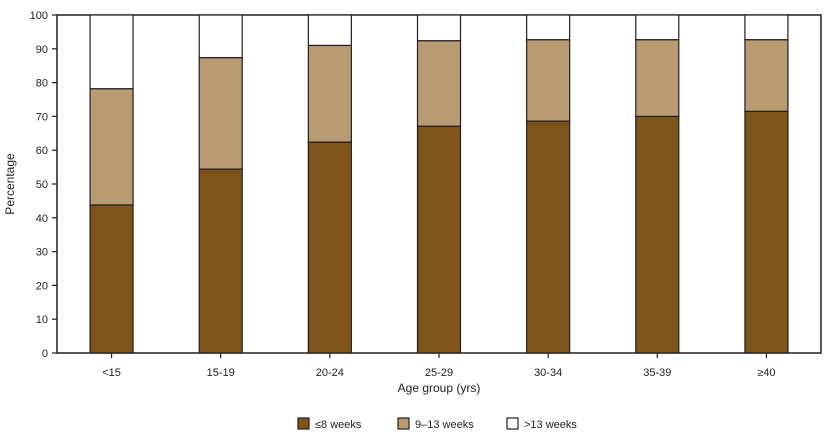 The width and height of the screenshot is (830, 443). I want to click on x-axis-label: Age group (yrs), so click(439, 388).